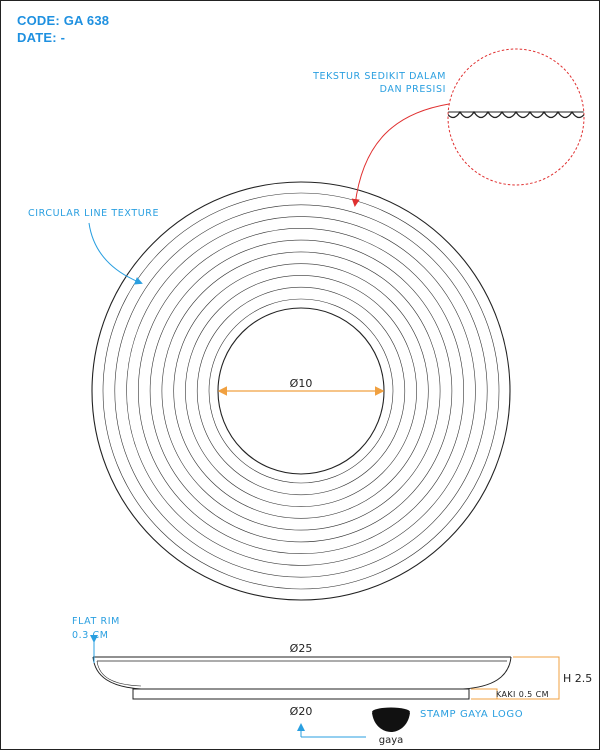  What do you see at coordinates (391, 740) in the screenshot?
I see `gaya-logo-text: gaya` at bounding box center [391, 740].